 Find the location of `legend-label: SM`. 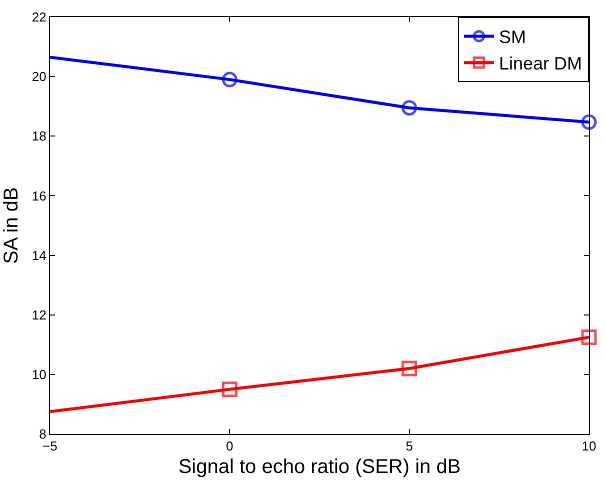

legend-label: SM is located at coordinates (512, 37).